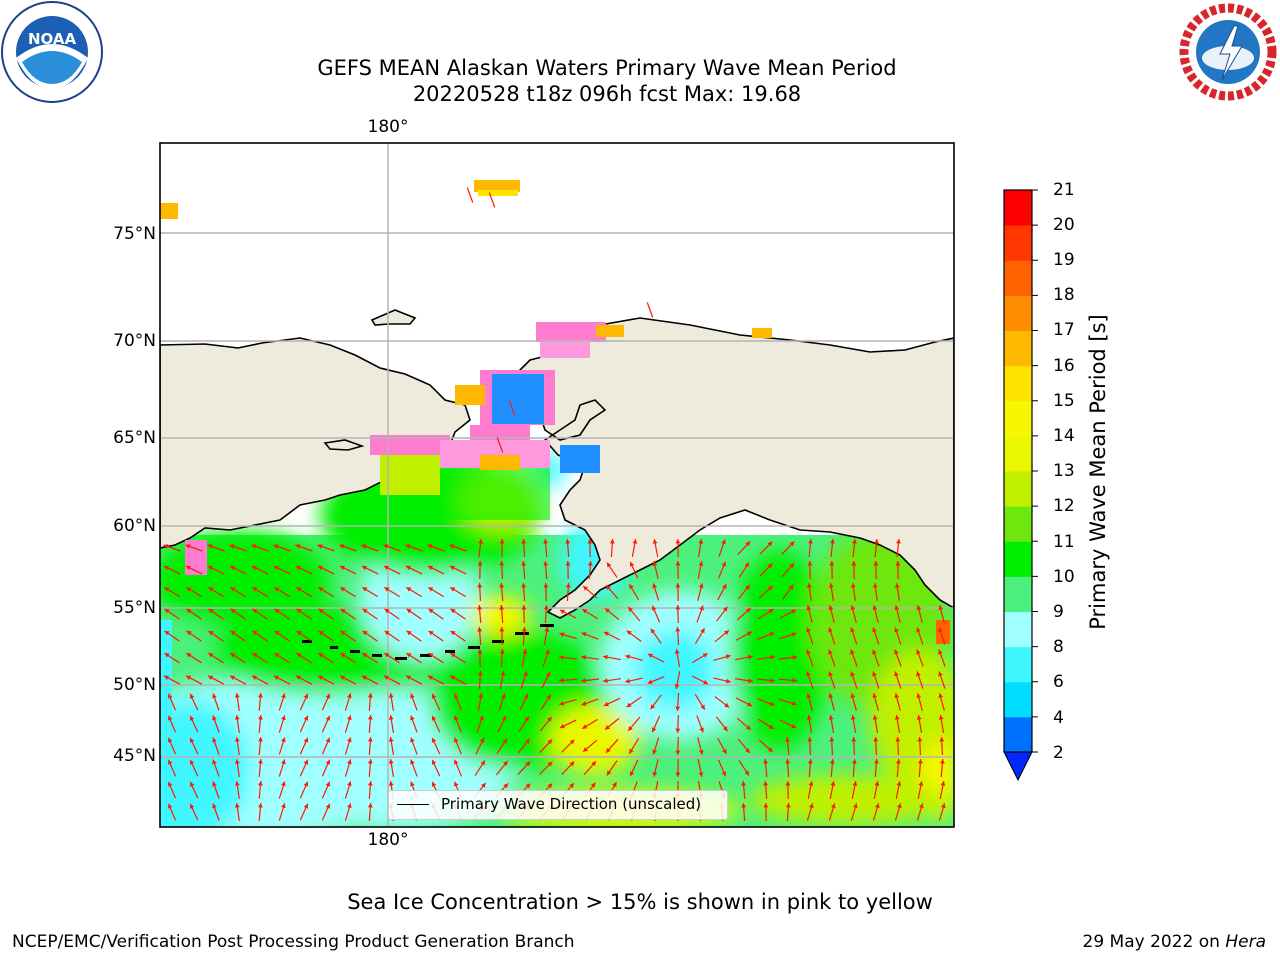 This screenshot has width=1280, height=960. I want to click on wave-direction-arrow, so click(650, 310).